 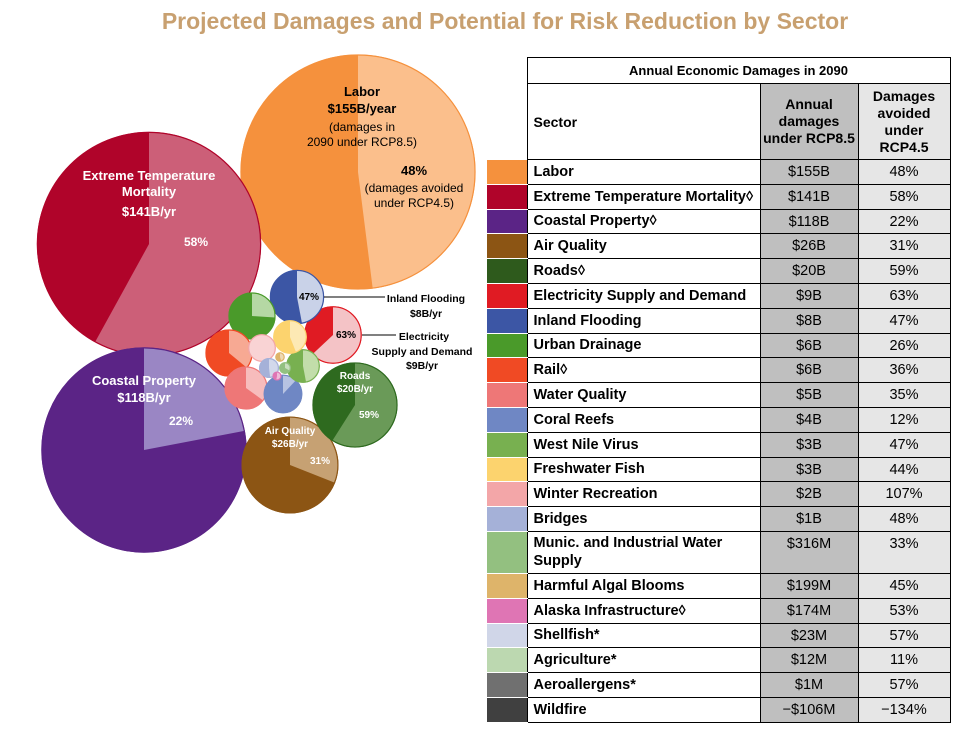 I want to click on table-row: Urban Drainage $6B 26%, so click(x=719, y=345).